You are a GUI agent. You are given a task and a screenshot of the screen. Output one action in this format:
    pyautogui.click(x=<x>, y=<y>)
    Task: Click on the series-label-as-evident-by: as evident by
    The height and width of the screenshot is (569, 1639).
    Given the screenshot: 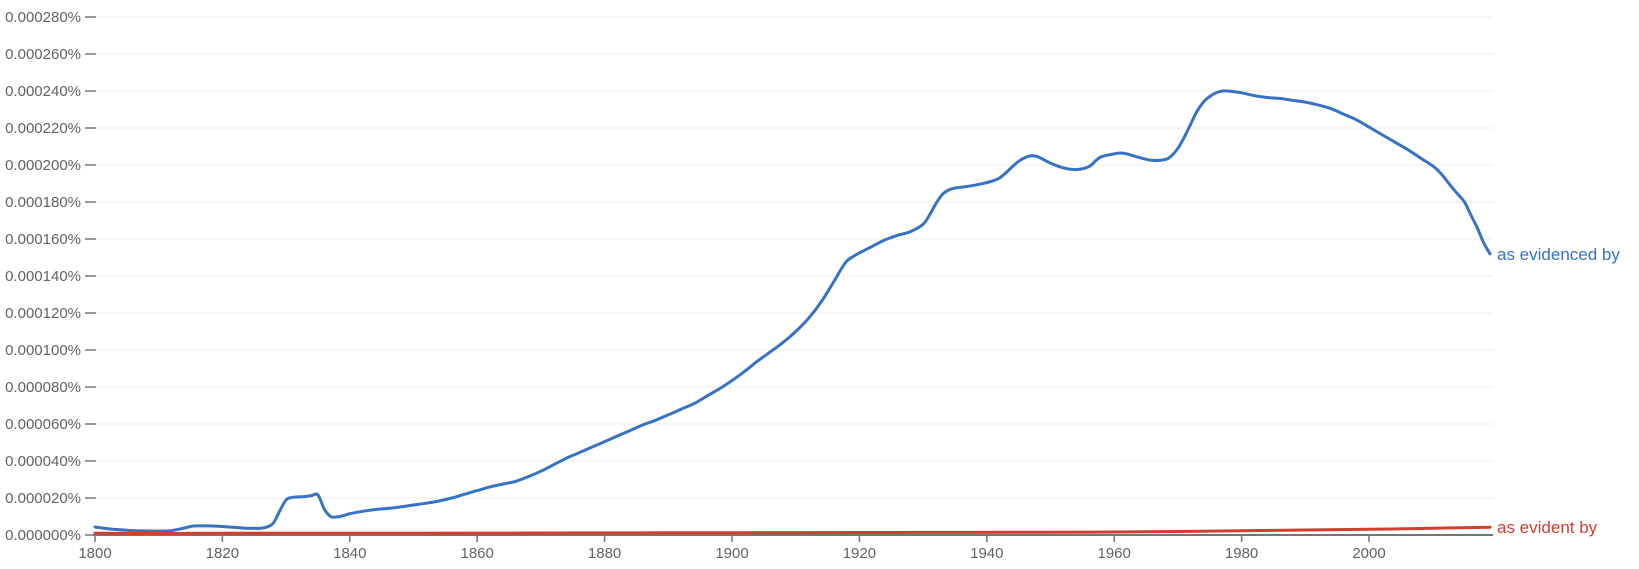 What is the action you would take?
    pyautogui.click(x=1547, y=527)
    